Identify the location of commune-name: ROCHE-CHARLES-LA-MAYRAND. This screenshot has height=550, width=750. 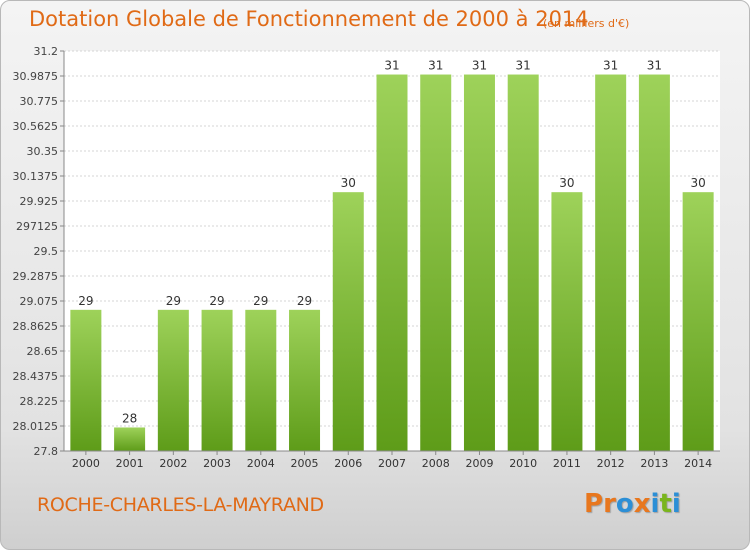
(180, 505).